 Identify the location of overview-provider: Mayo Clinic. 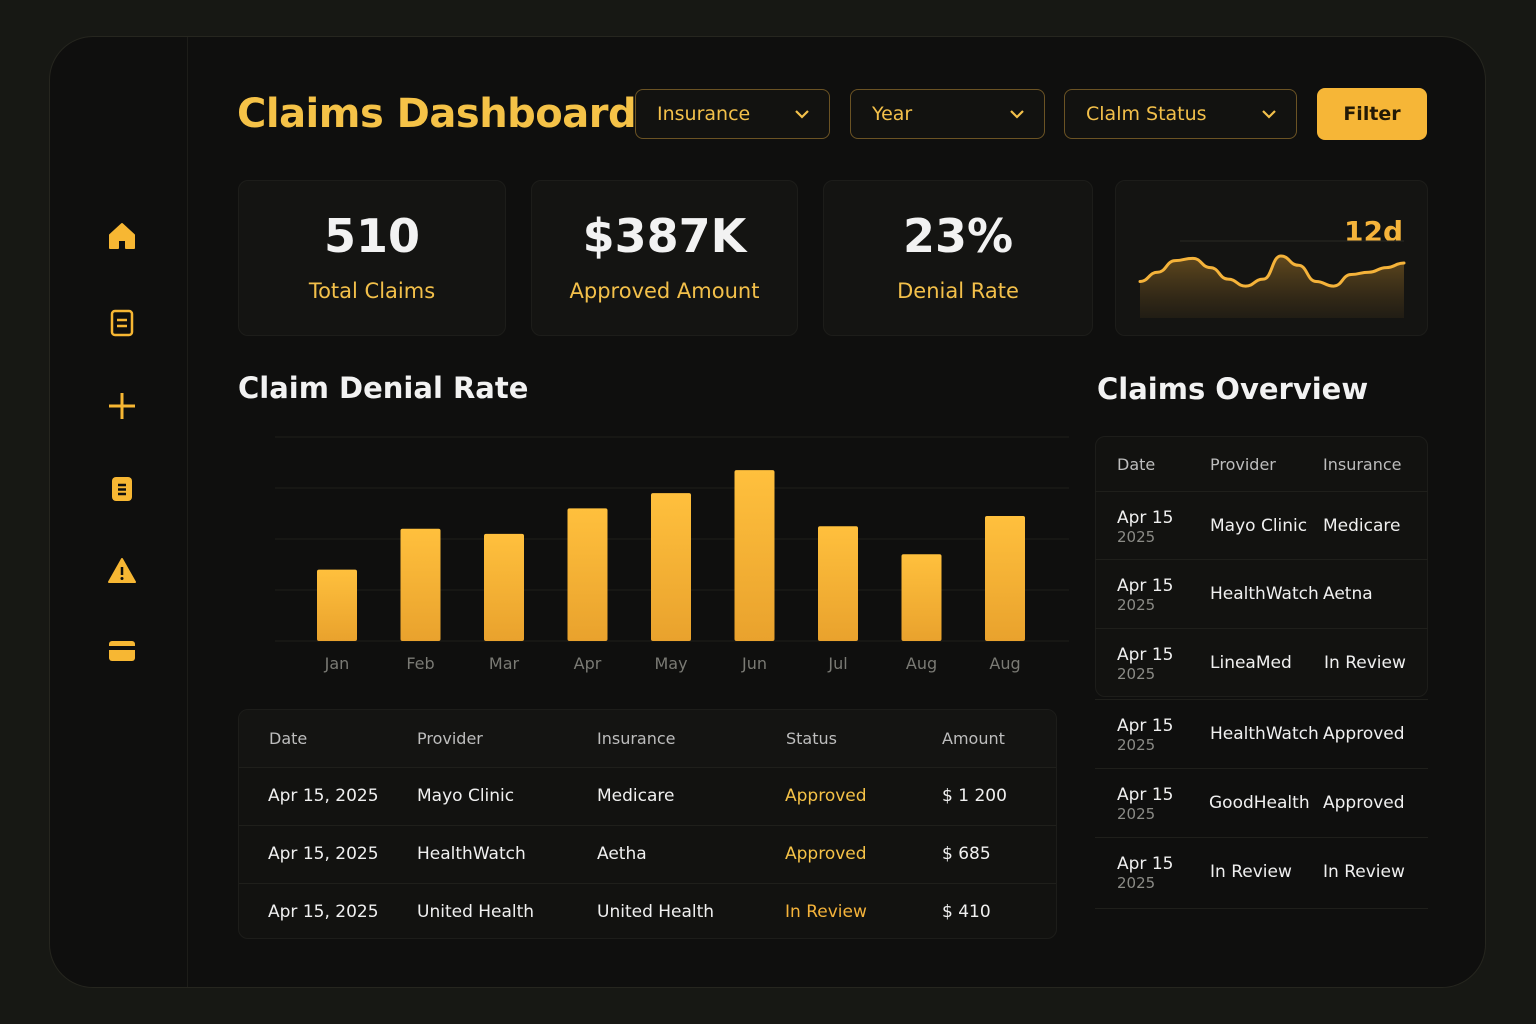
(1259, 526).